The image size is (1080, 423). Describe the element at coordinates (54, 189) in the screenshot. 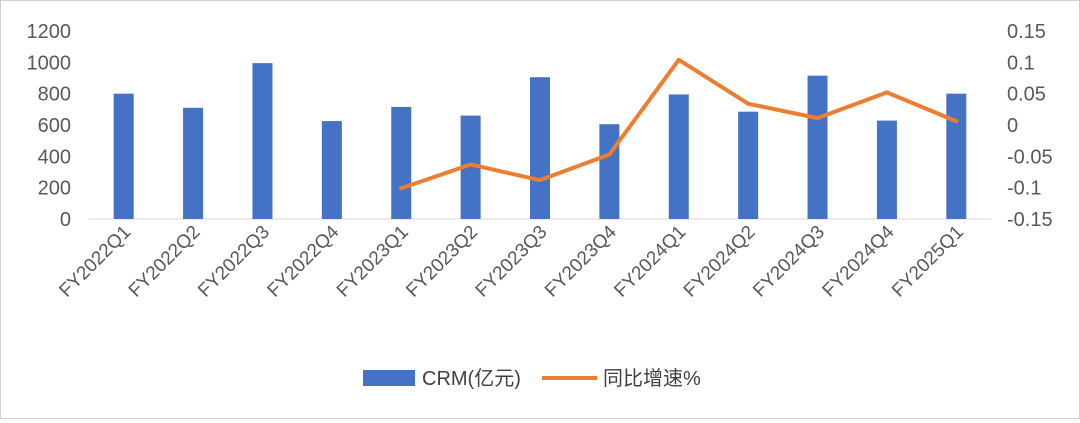

I see `left-tick-label: 200` at that location.